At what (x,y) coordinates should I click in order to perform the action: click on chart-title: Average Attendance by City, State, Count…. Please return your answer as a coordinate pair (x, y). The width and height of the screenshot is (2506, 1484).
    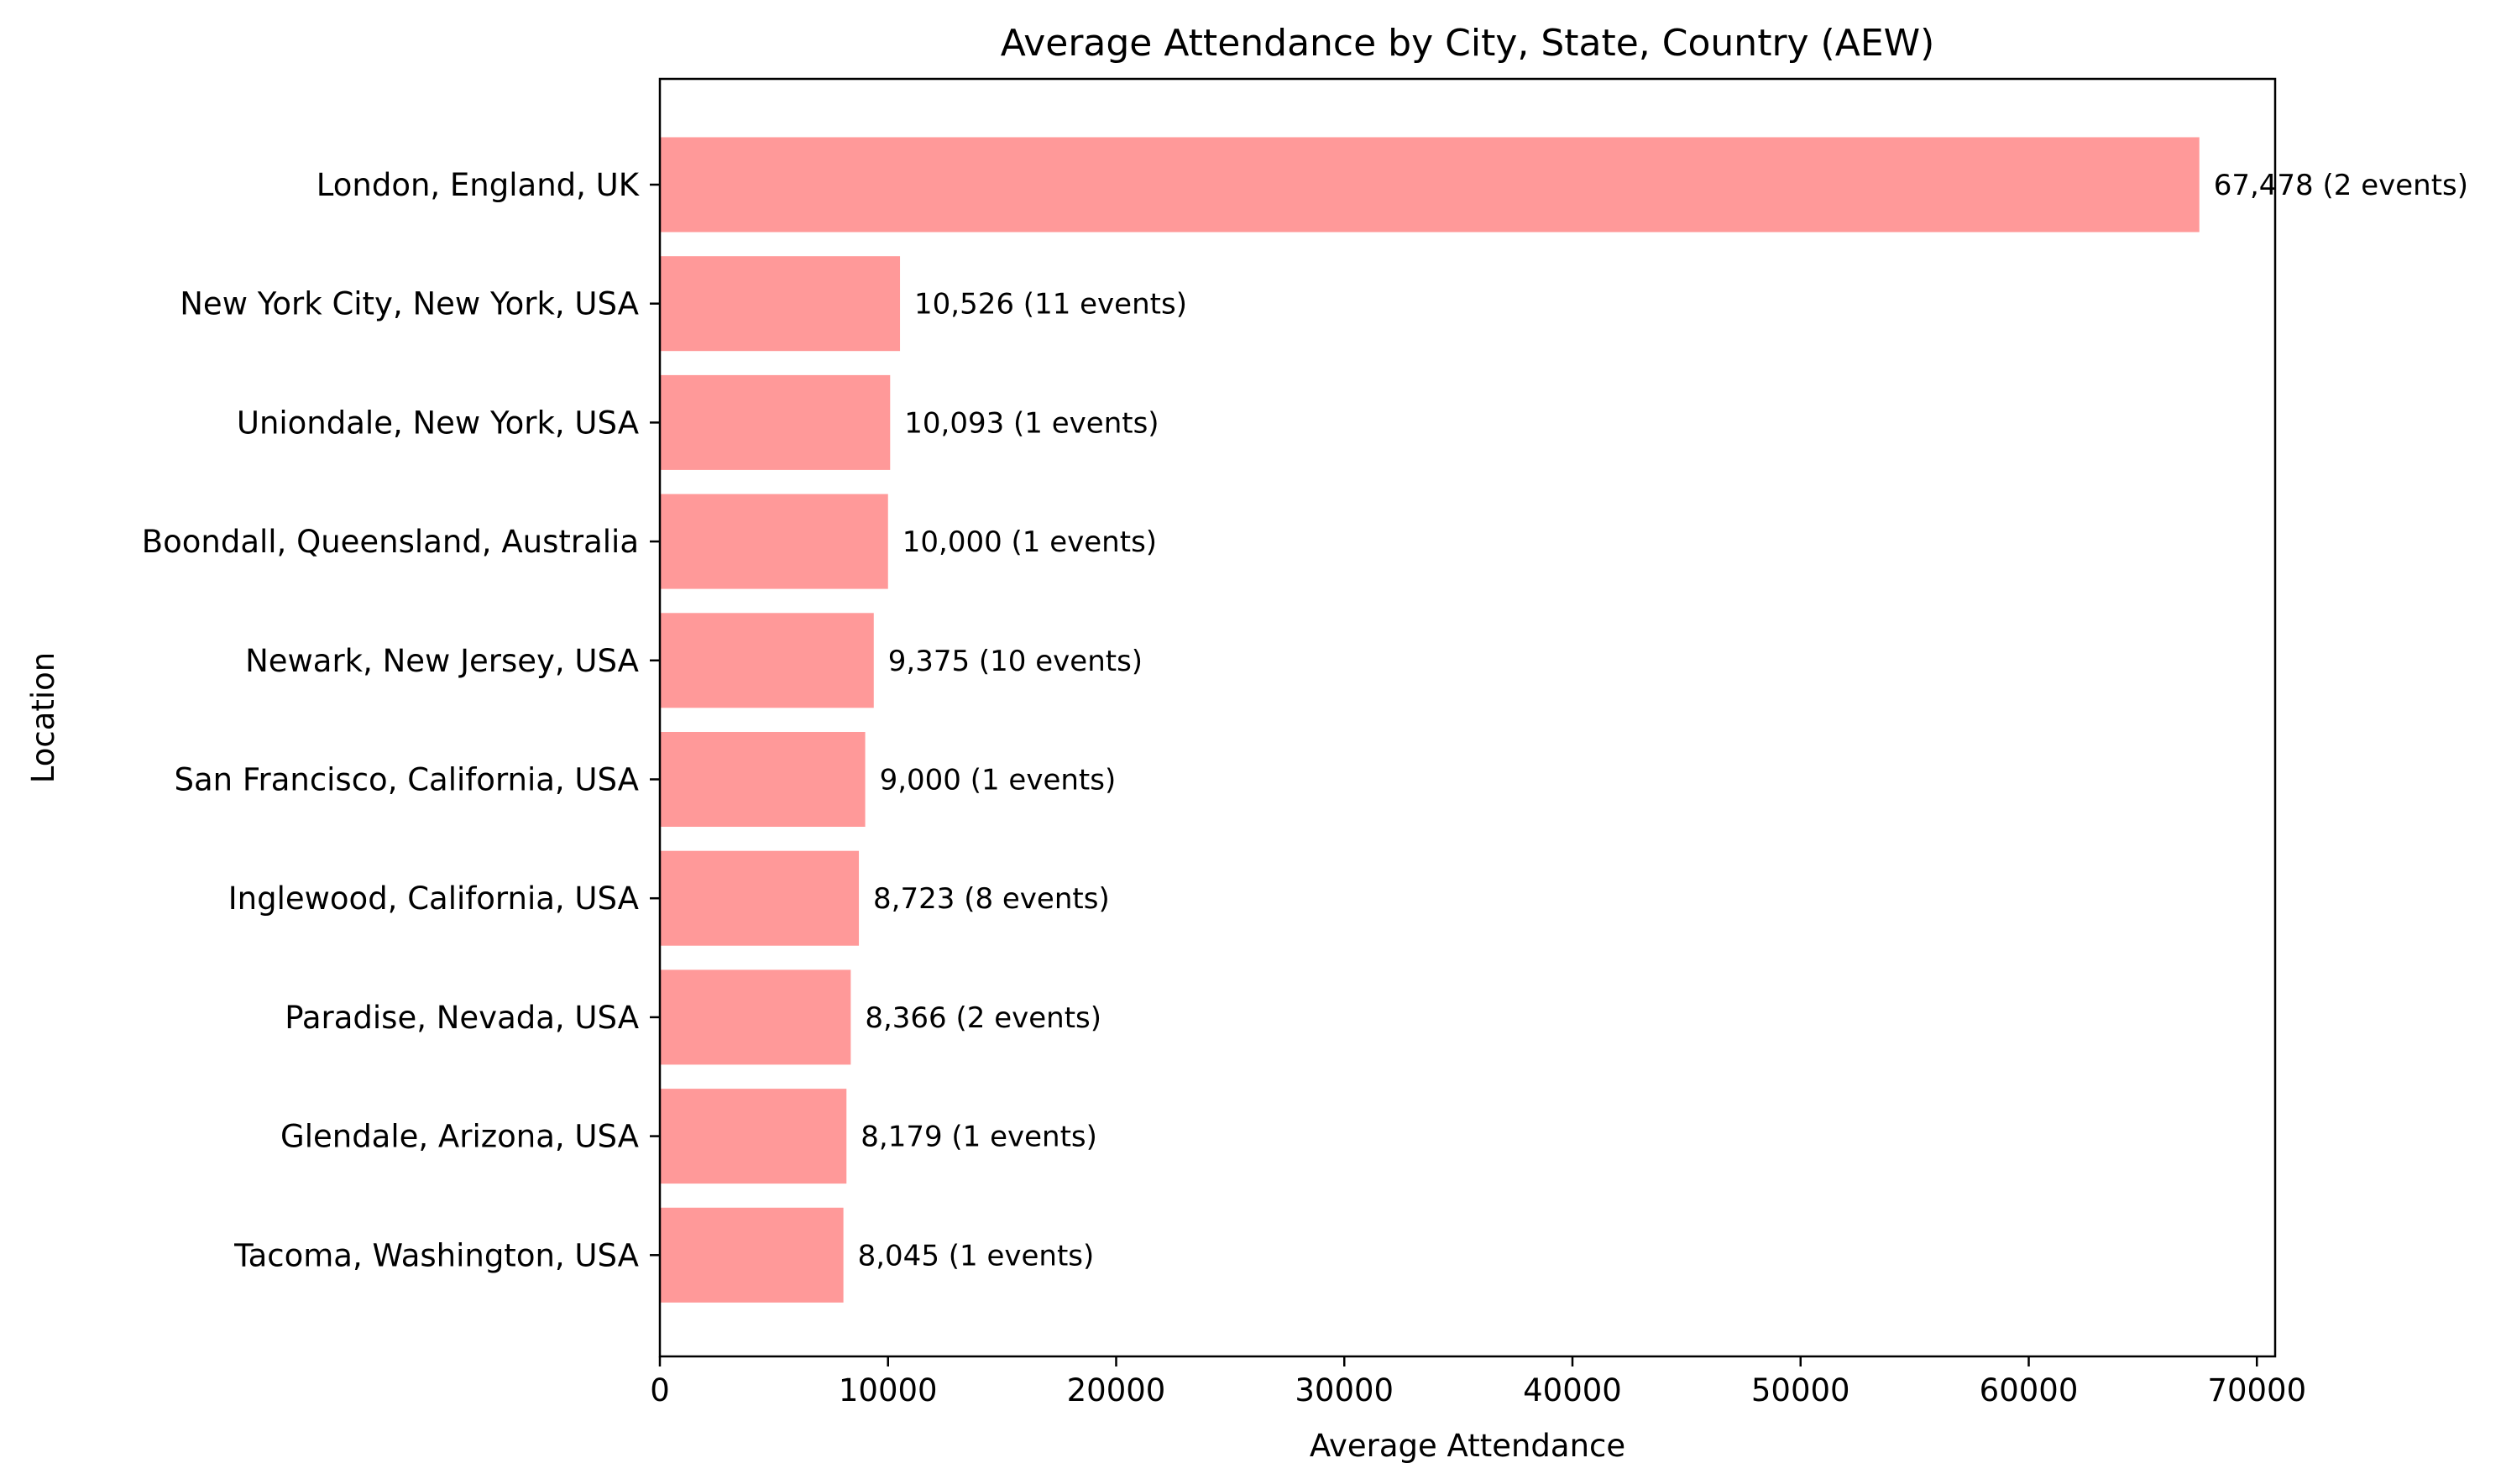
    Looking at the image, I should click on (1468, 43).